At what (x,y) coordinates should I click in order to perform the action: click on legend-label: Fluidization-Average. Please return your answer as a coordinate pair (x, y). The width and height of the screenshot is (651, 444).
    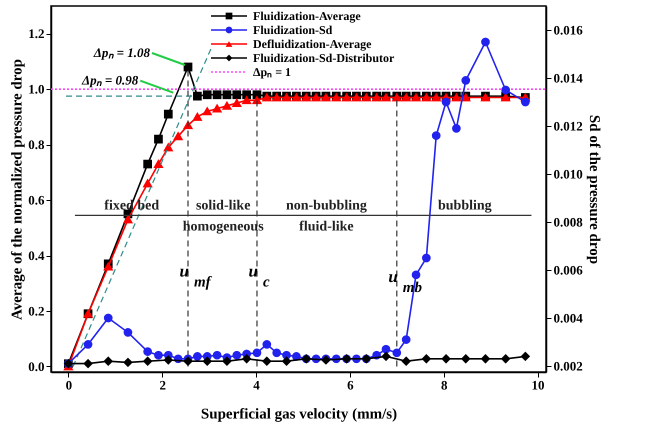
    Looking at the image, I should click on (307, 16).